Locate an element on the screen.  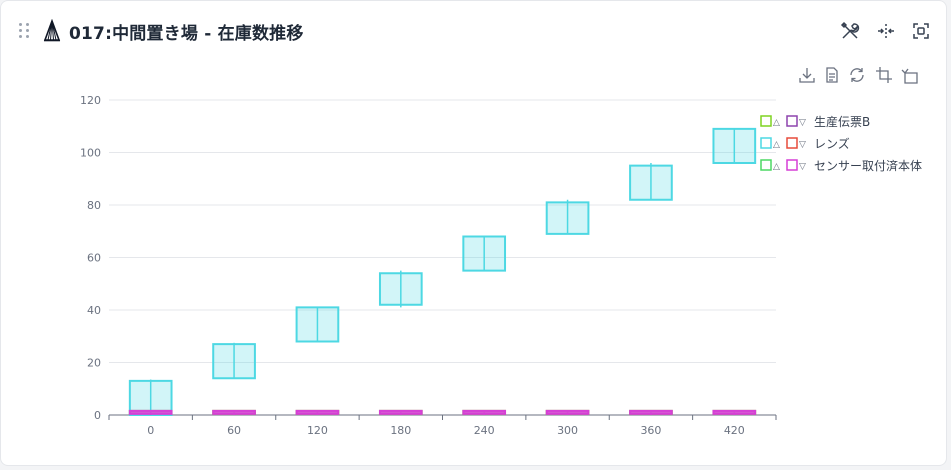
wrench-screwdriver-icon is located at coordinates (850, 31).